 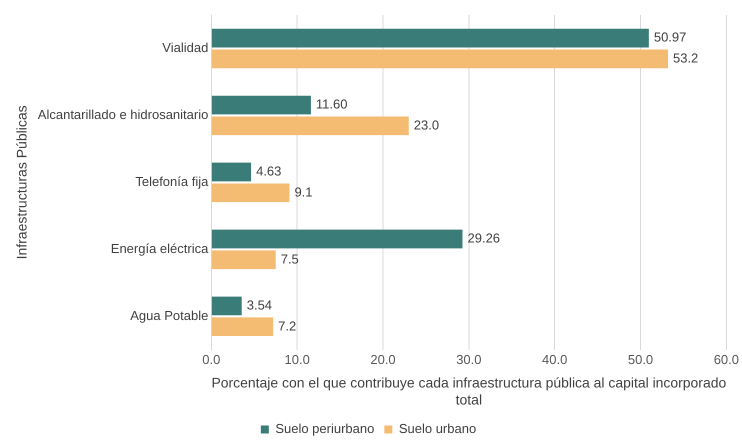 What do you see at coordinates (269, 171) in the screenshot?
I see `data-label: 4.63` at bounding box center [269, 171].